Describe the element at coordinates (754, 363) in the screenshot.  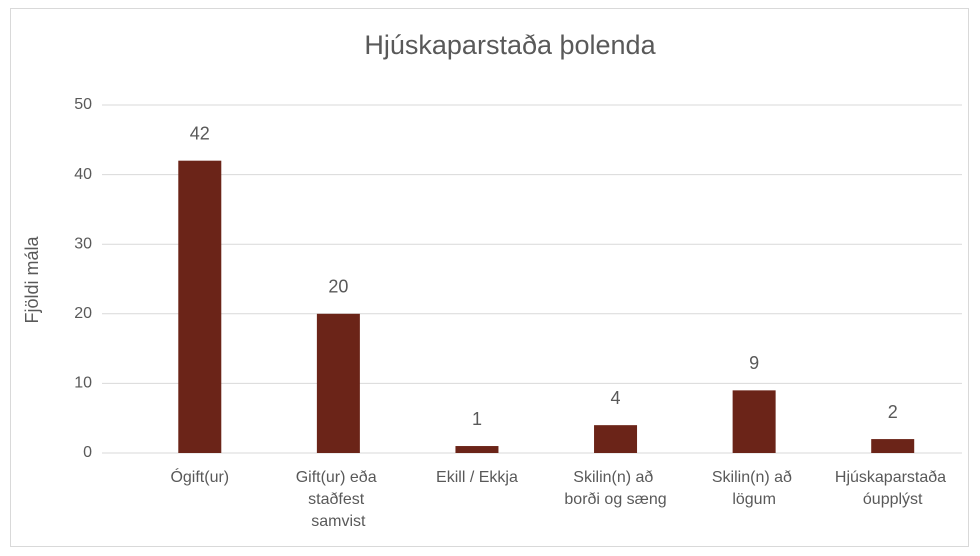
I see `data-label: 9` at that location.